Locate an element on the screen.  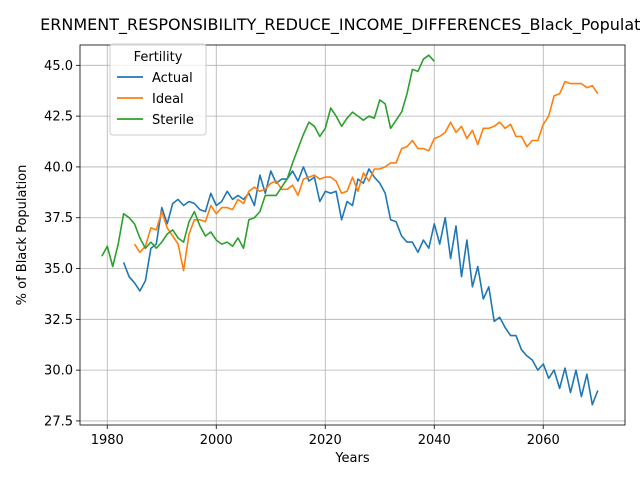
x-tick-label: 1980 is located at coordinates (107, 440).